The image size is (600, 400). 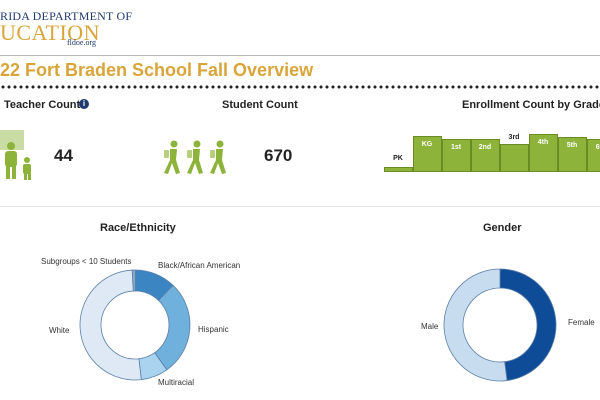 What do you see at coordinates (50, 32) in the screenshot?
I see `logo-line2: UCATION` at bounding box center [50, 32].